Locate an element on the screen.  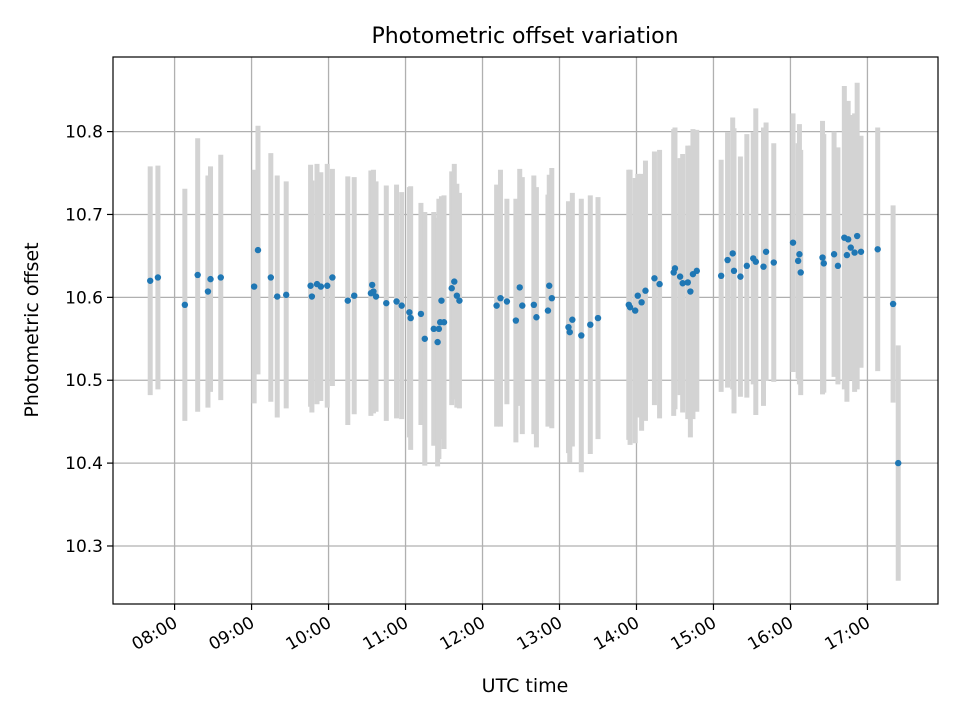
y-axis-ticks: 10.3 10.4 10.5 10.6 10.7 10.8 is located at coordinates (89, 340).